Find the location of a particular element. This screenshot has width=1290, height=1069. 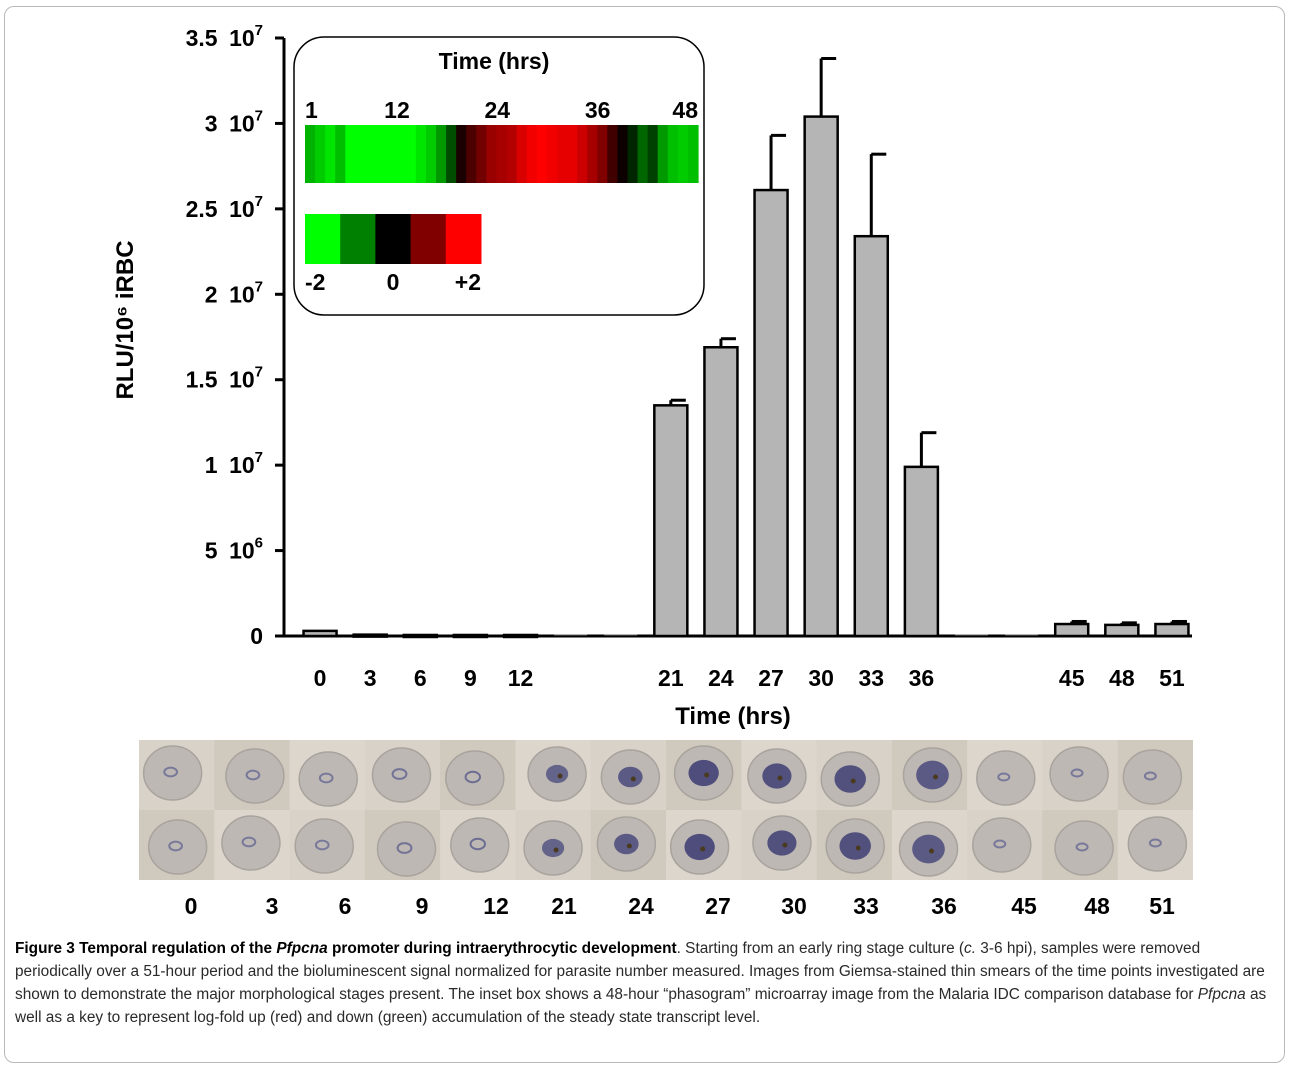

y-axis-label: RLU/10⁶ iRBC is located at coordinates (125, 319).